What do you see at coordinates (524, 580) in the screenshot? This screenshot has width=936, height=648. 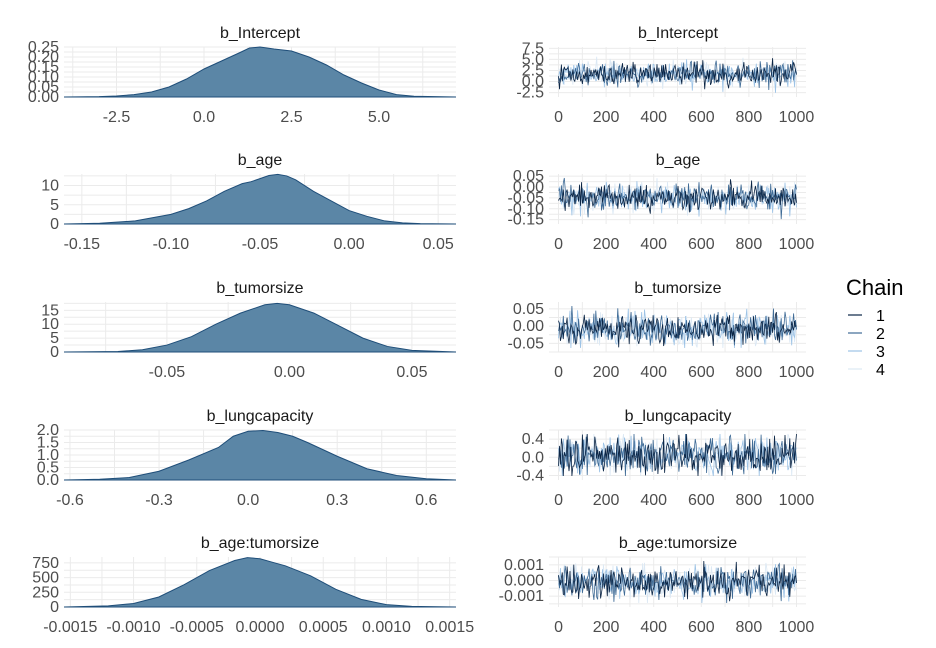 I see `y-tick-label: 0.000` at bounding box center [524, 580].